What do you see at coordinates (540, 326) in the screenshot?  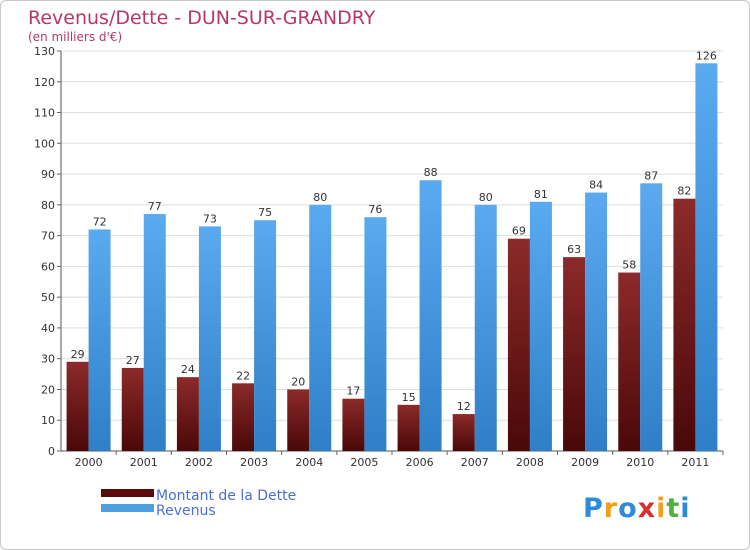 I see `bar-revenus-2008` at bounding box center [540, 326].